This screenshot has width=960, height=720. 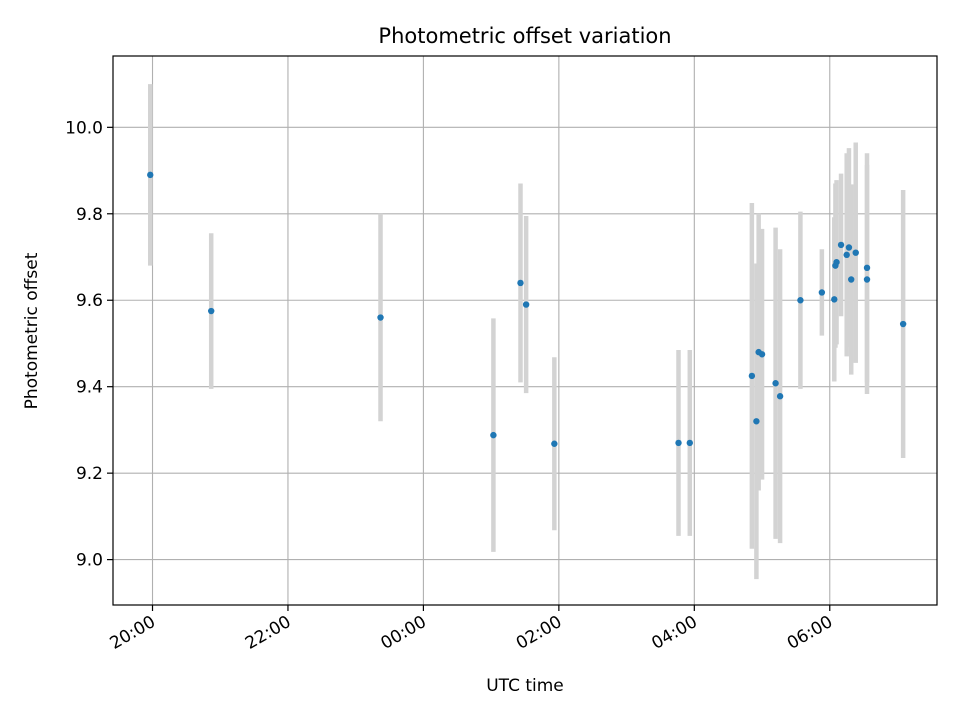 What do you see at coordinates (89, 301) in the screenshot?
I see `y-tick-label: 9.6` at bounding box center [89, 301].